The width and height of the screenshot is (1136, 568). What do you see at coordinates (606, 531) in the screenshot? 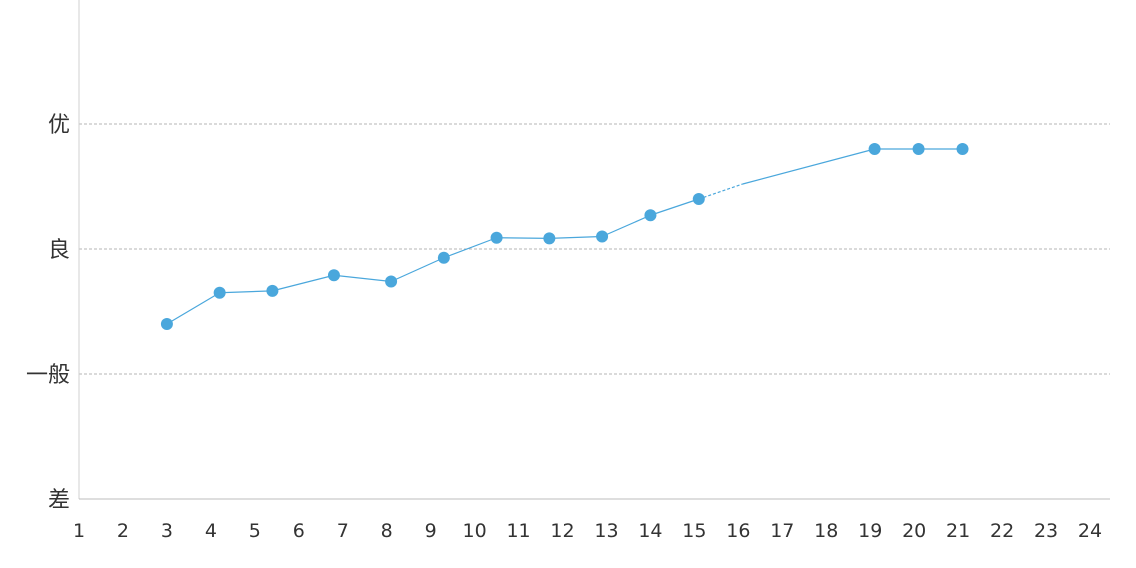
I see `x-tick-label: 13` at bounding box center [606, 531].